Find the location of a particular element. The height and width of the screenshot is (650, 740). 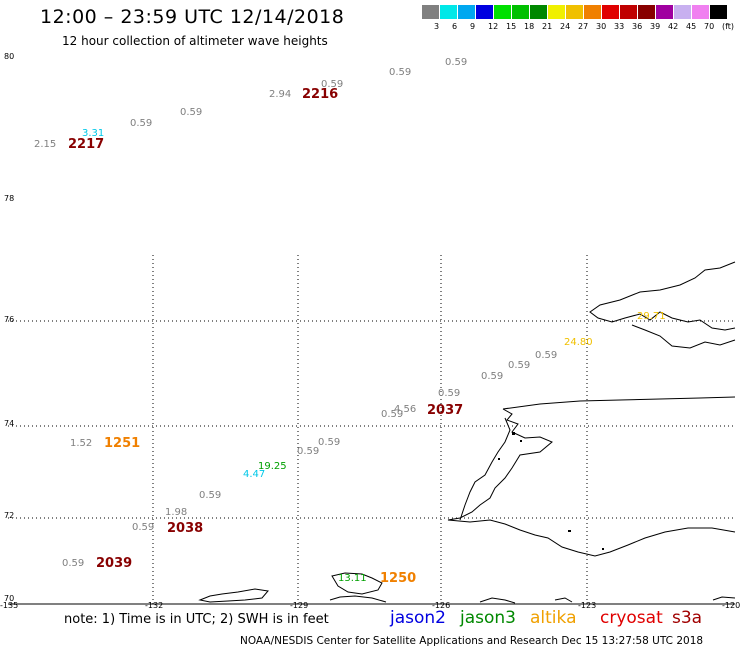

colorbar-label: (ft) is located at coordinates (728, 26).